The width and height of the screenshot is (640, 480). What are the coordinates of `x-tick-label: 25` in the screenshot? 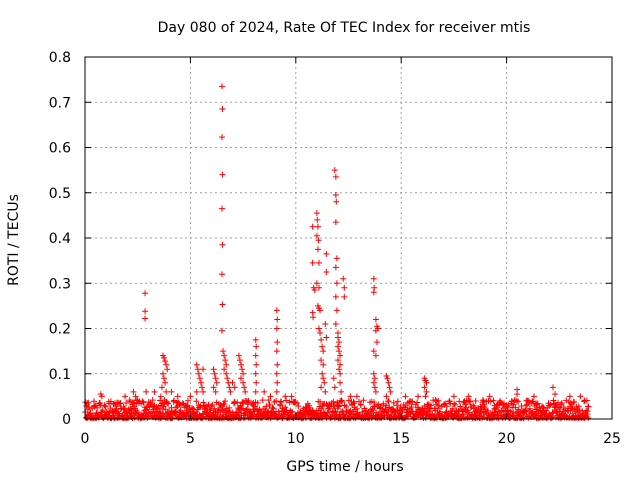 It's located at (612, 439).